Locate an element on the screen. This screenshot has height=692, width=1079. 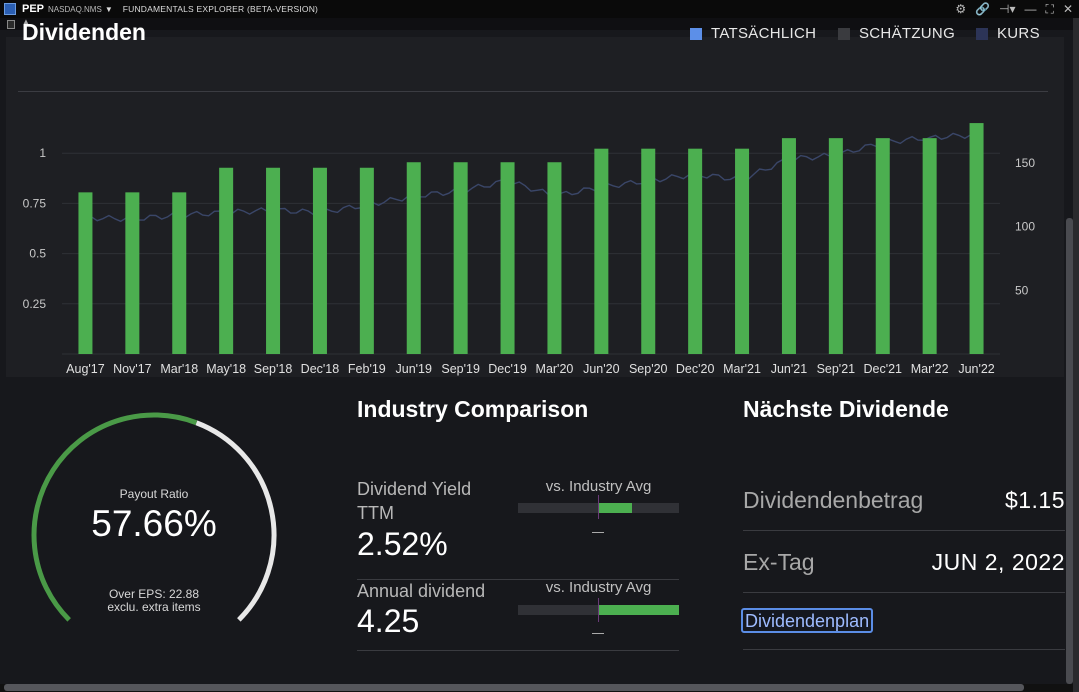
legend-actual-swatch is located at coordinates (696, 33).